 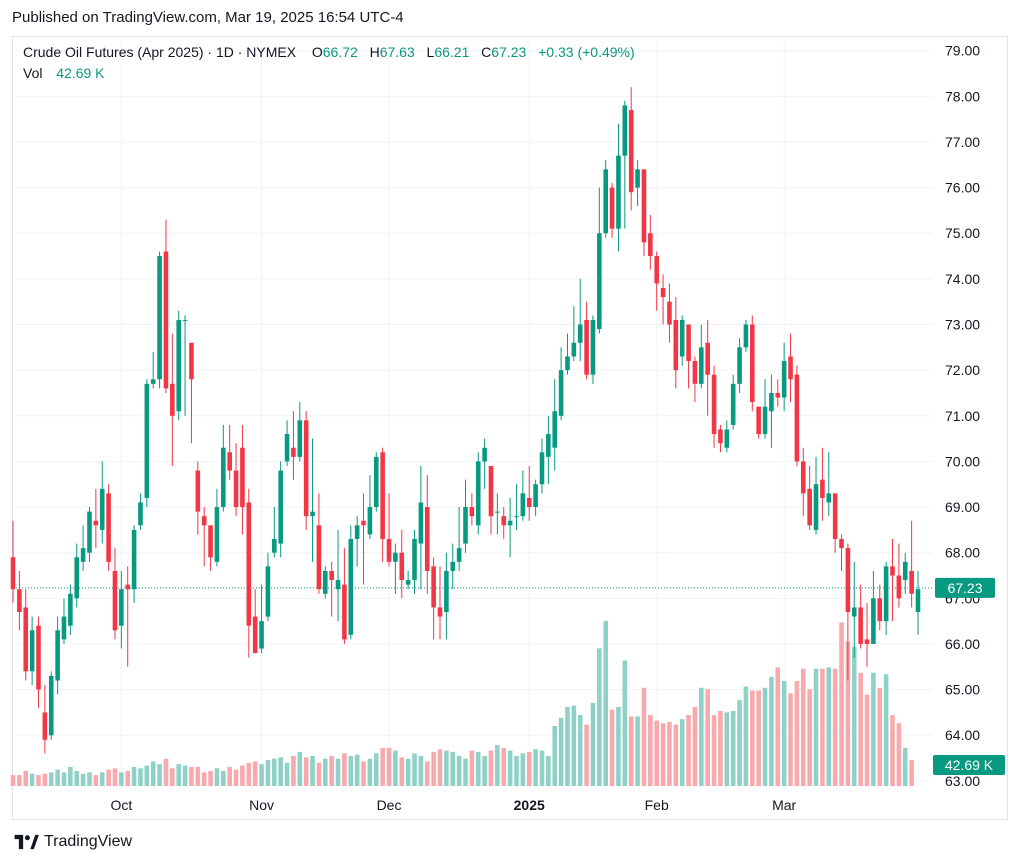 I want to click on close-value: 67.23, so click(x=509, y=52).